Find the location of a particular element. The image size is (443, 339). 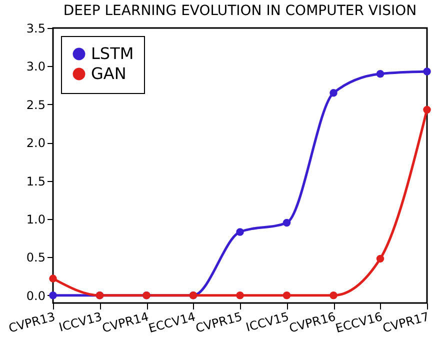

y-tick-label: 2.5 is located at coordinates (36, 105).